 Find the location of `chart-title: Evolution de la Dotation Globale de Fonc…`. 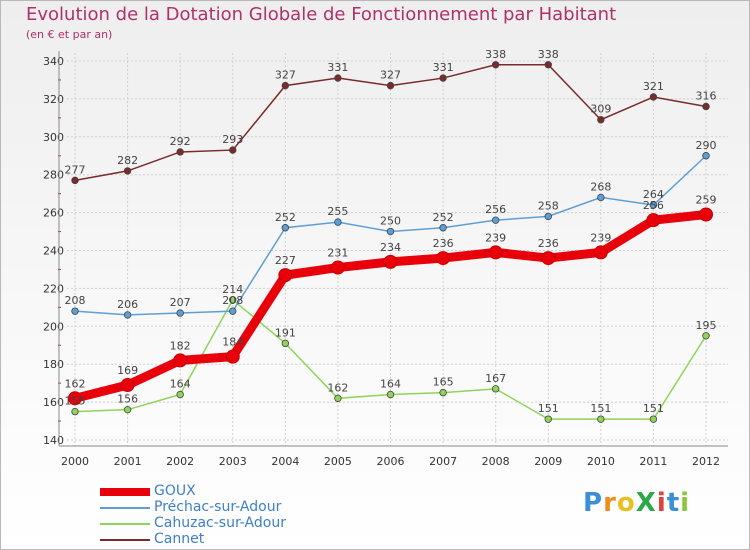

chart-title: Evolution de la Dotation Globale de Fonc… is located at coordinates (321, 14).